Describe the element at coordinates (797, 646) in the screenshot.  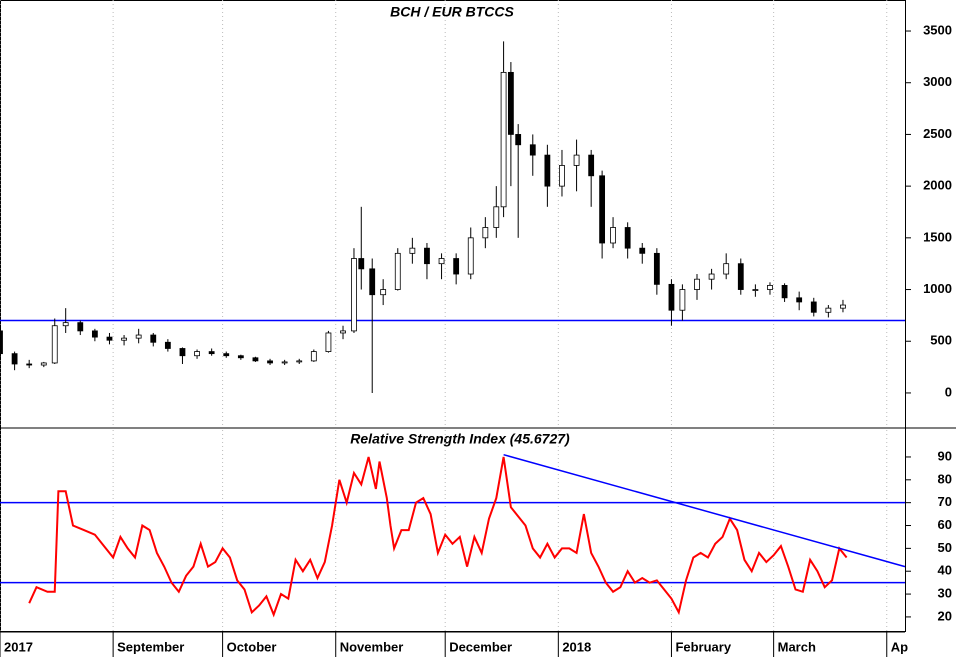
I see `x-tick-label: March` at that location.